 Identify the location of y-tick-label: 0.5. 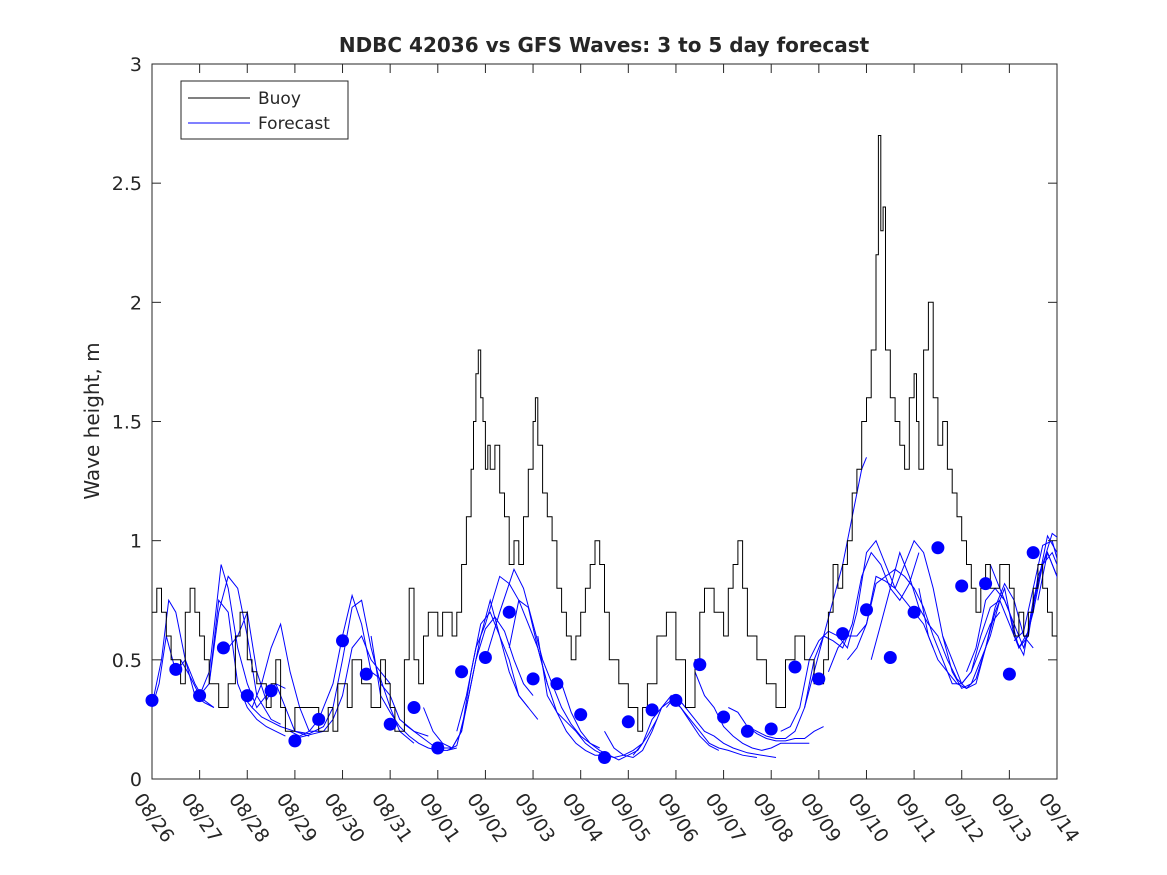
(127, 661).